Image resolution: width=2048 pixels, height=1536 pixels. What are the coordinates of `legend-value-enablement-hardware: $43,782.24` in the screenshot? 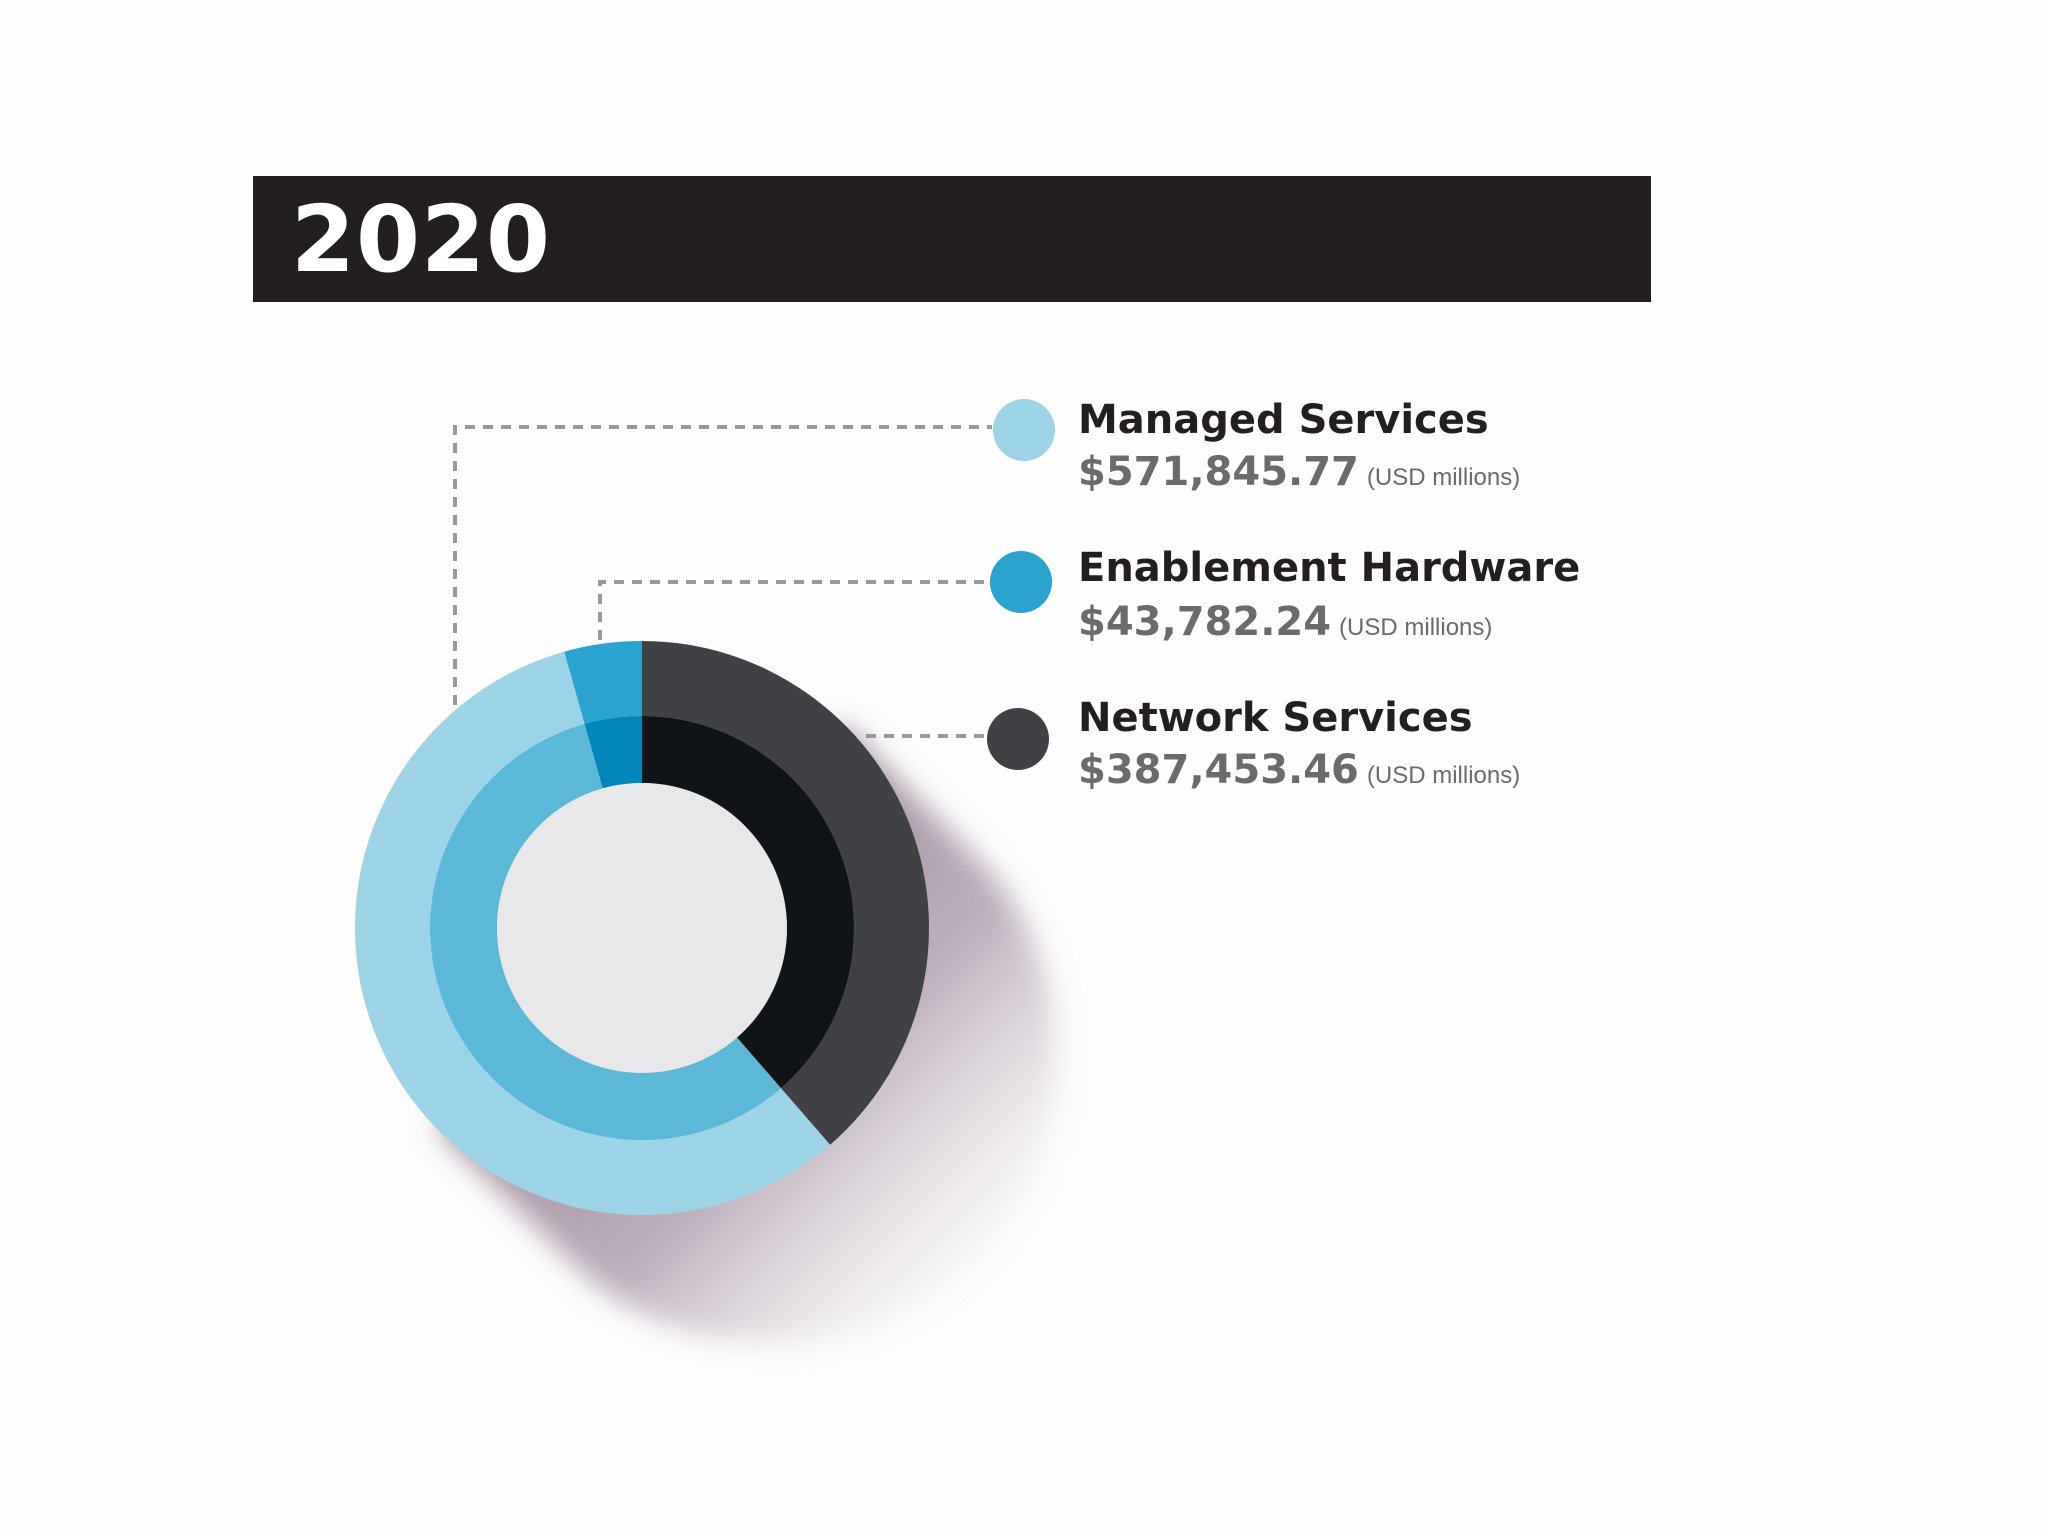 It's located at (1205, 622).